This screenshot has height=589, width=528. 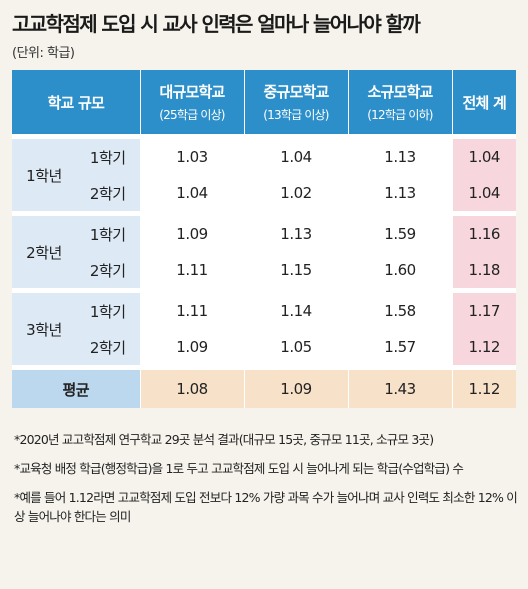 I want to click on header-total: 전체 계, so click(x=483, y=103).